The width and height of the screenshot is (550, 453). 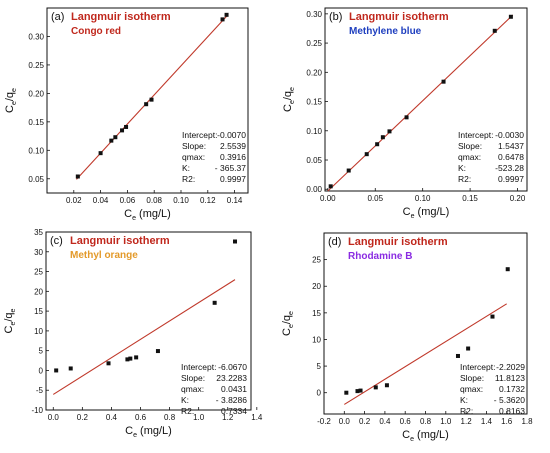 I want to click on y-tick-label: 30, so click(x=38, y=252).